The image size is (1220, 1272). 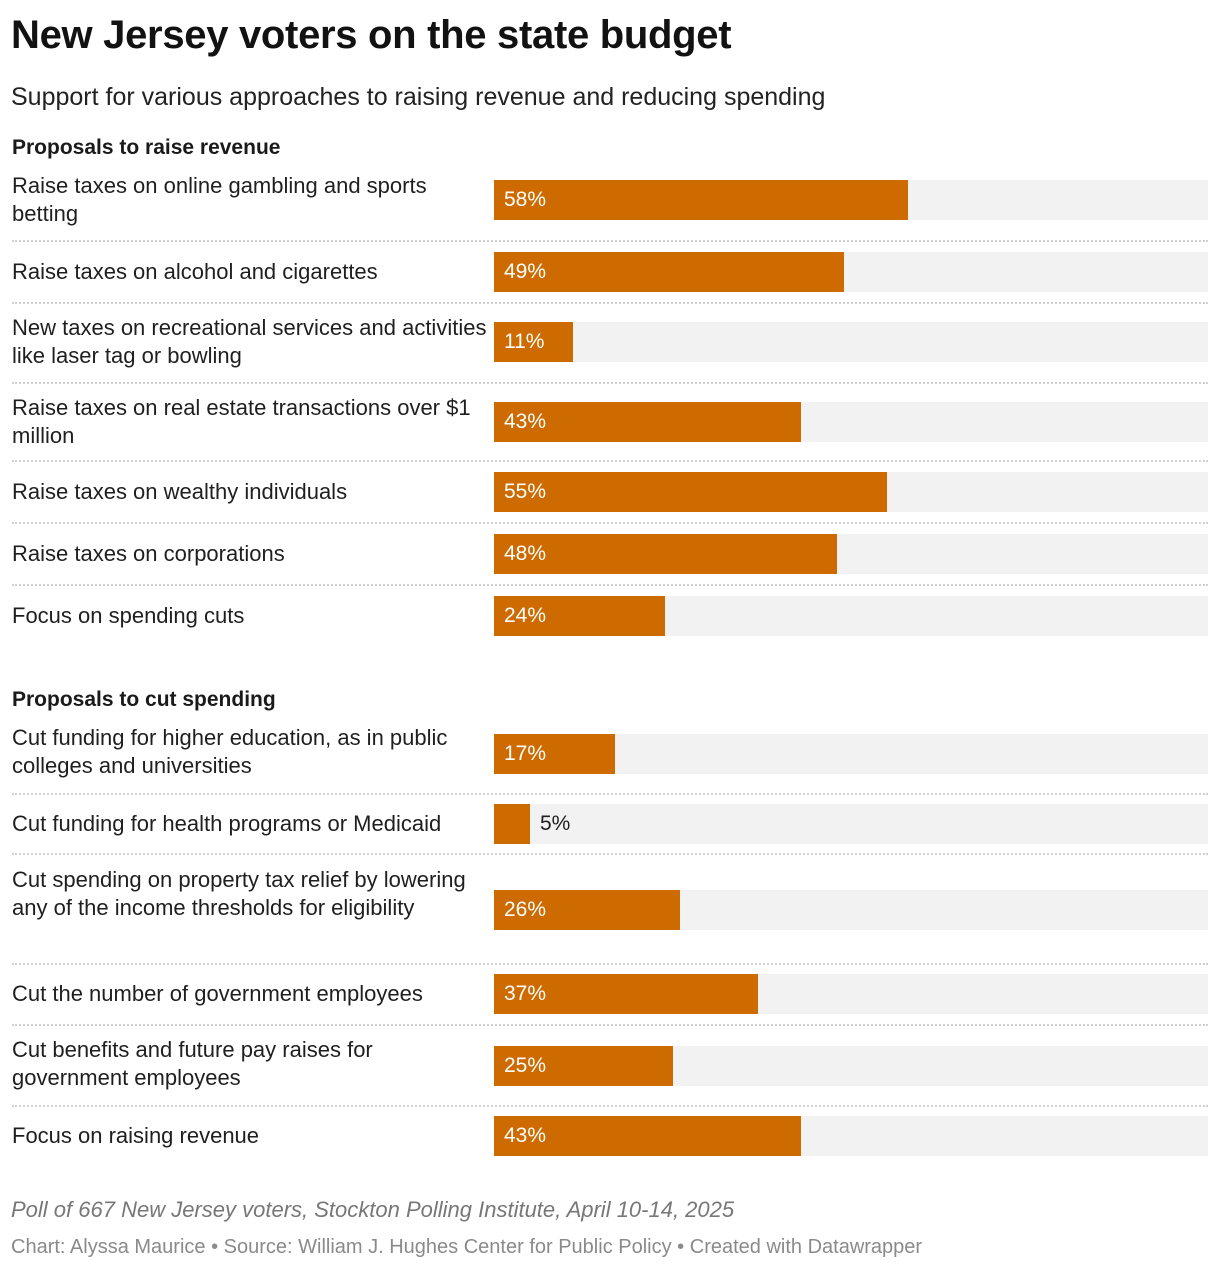 What do you see at coordinates (525, 271) in the screenshot?
I see `bar-value-label: 49%` at bounding box center [525, 271].